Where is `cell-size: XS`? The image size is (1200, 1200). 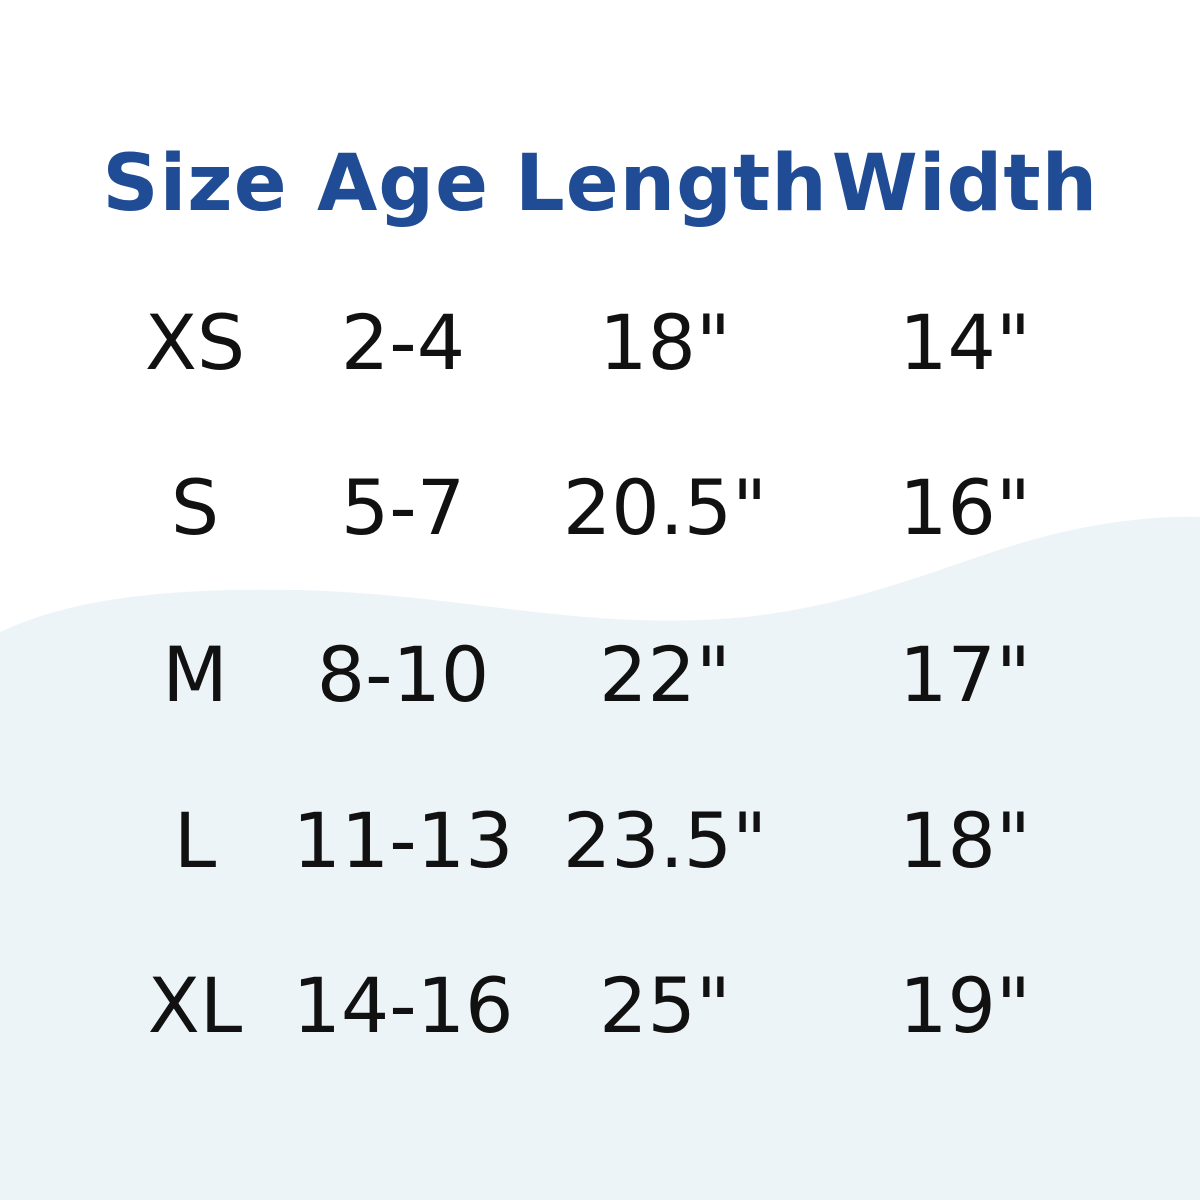
cell-size: XS is located at coordinates (195, 342).